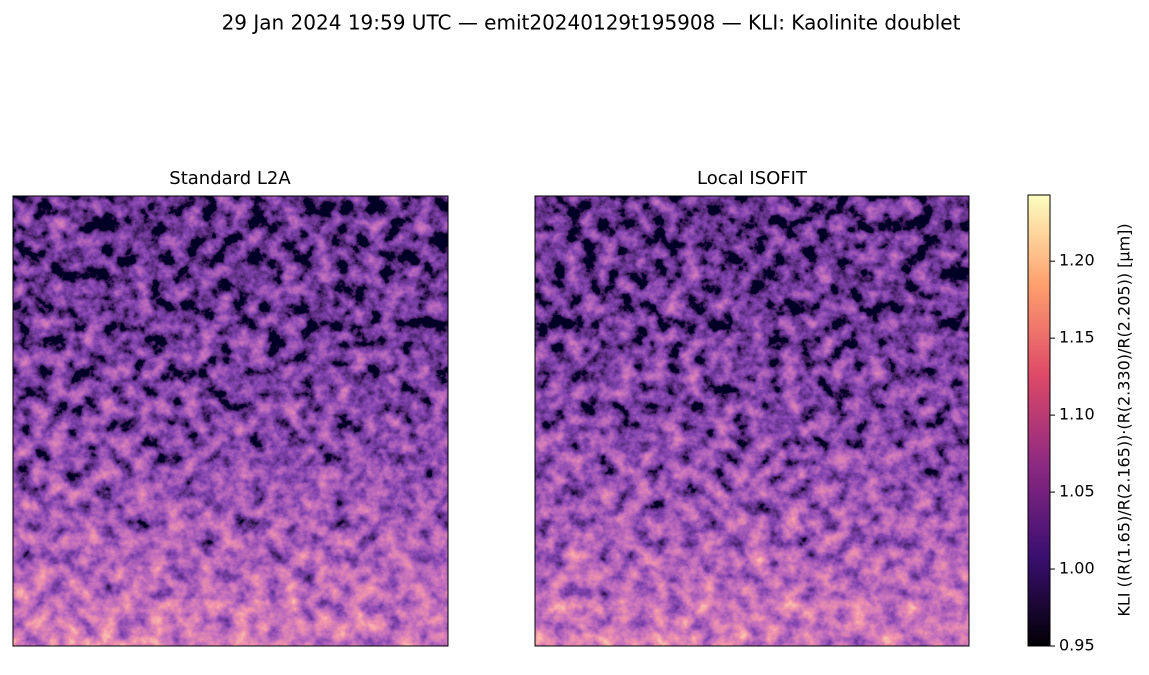 This screenshot has height=675, width=1149. I want to click on panel-title: Standard L2A, so click(230, 178).